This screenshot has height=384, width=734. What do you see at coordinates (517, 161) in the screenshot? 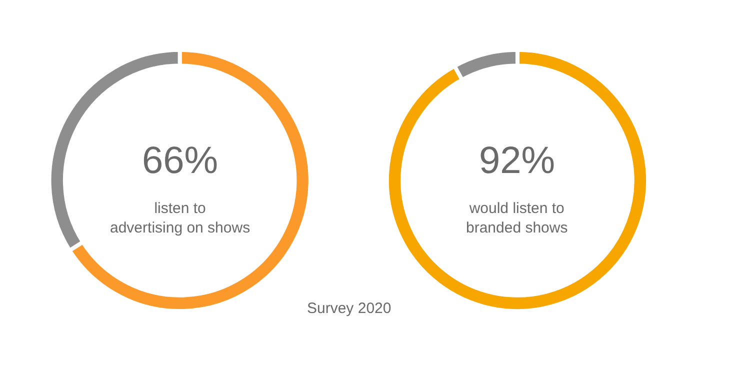
I see `text: 92%` at bounding box center [517, 161].